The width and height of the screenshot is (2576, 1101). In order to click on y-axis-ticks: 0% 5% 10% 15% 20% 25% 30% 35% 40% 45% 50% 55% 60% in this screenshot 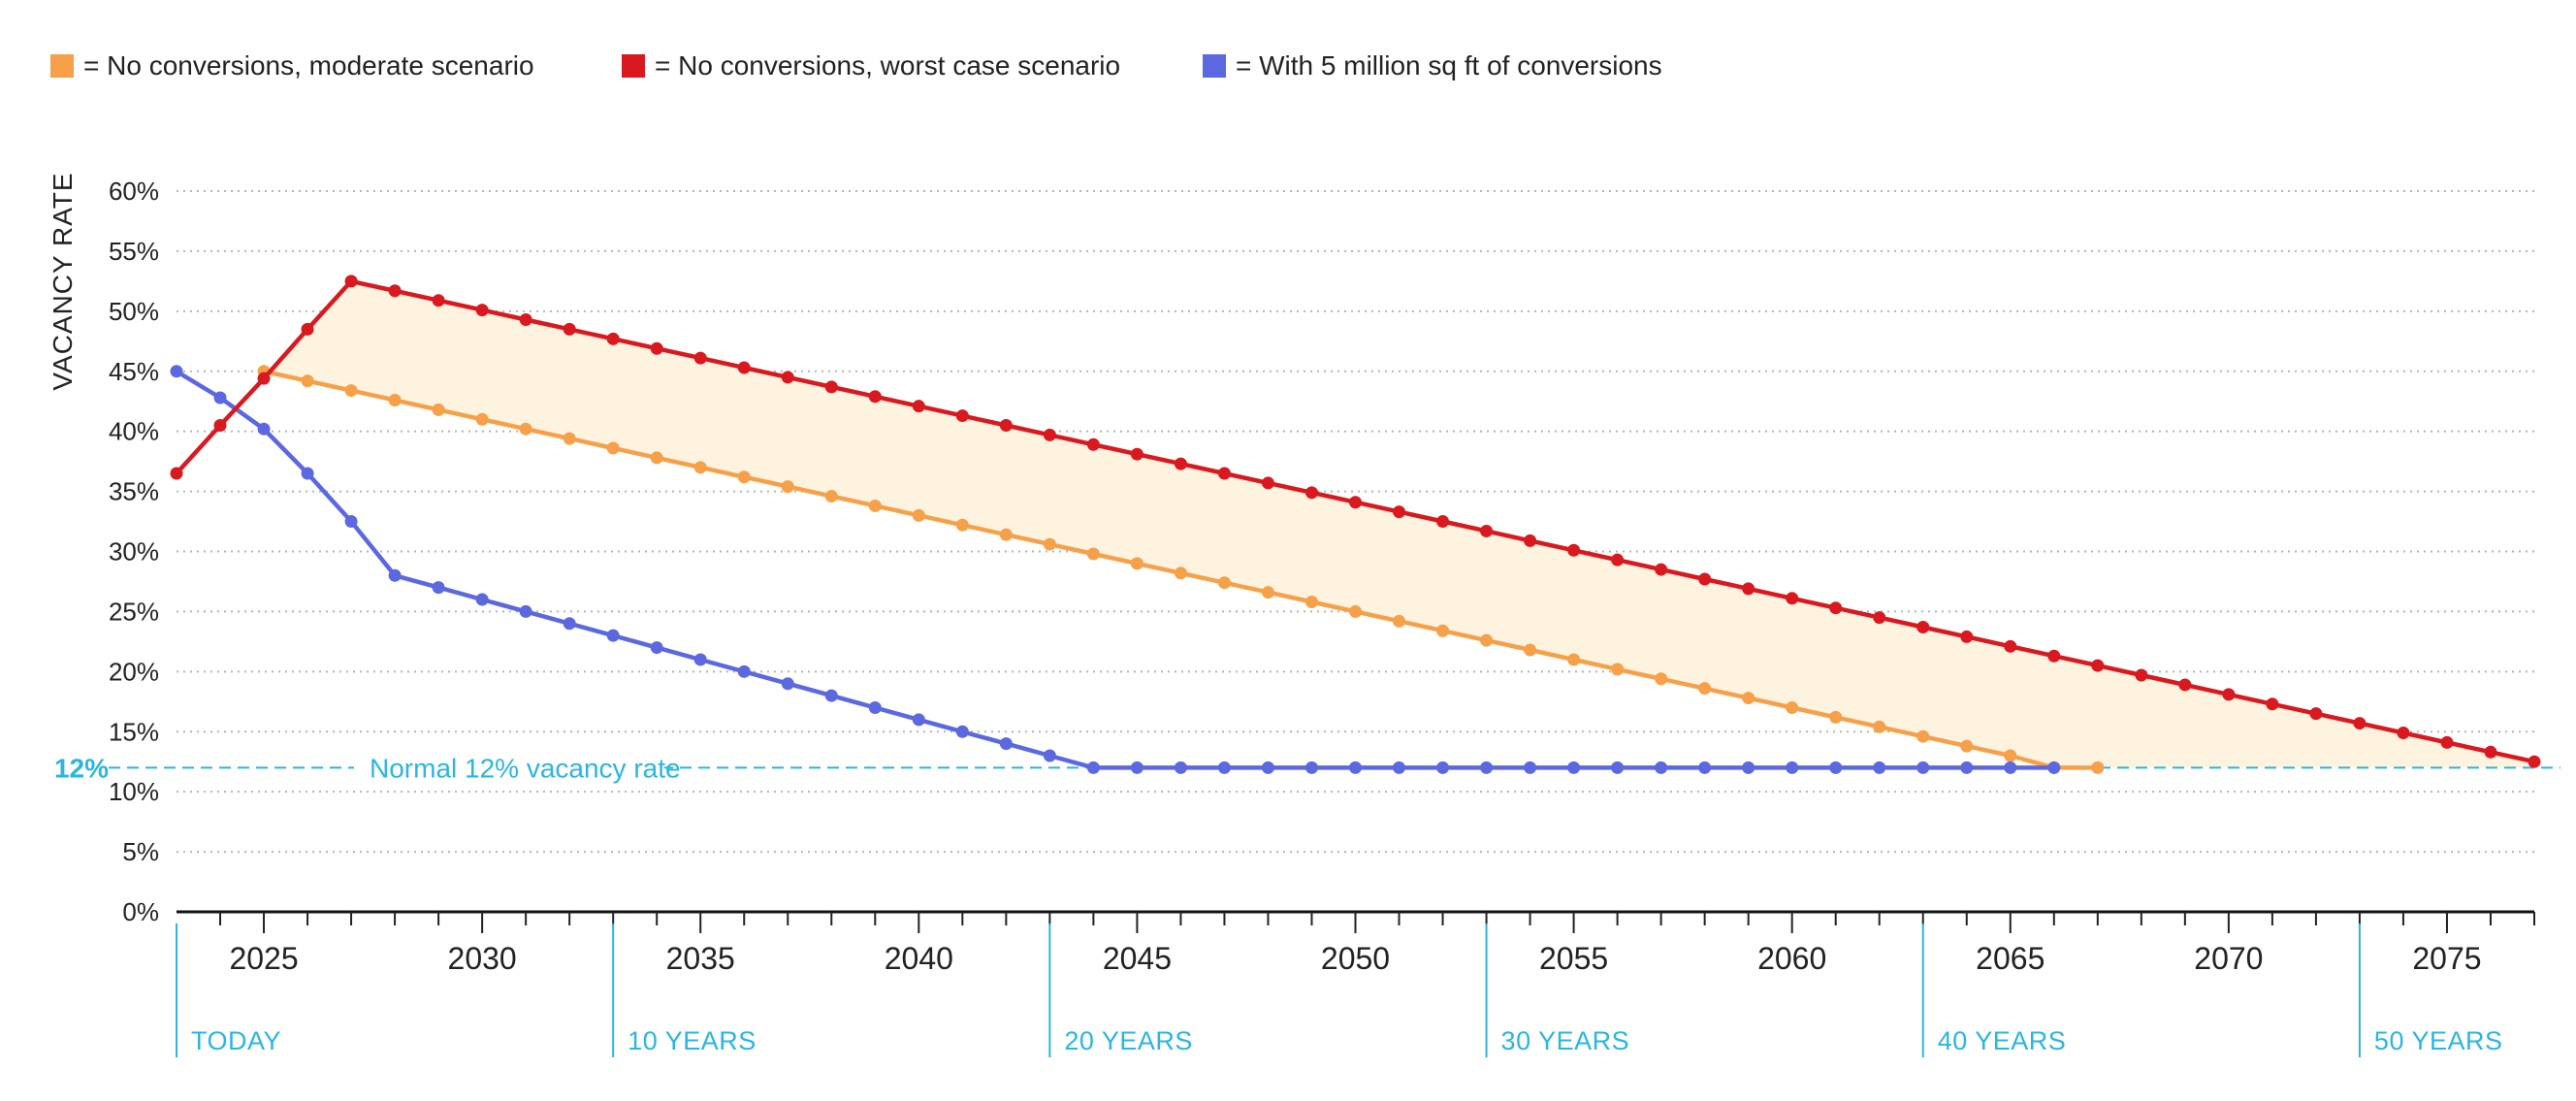, I will do `click(134, 551)`.